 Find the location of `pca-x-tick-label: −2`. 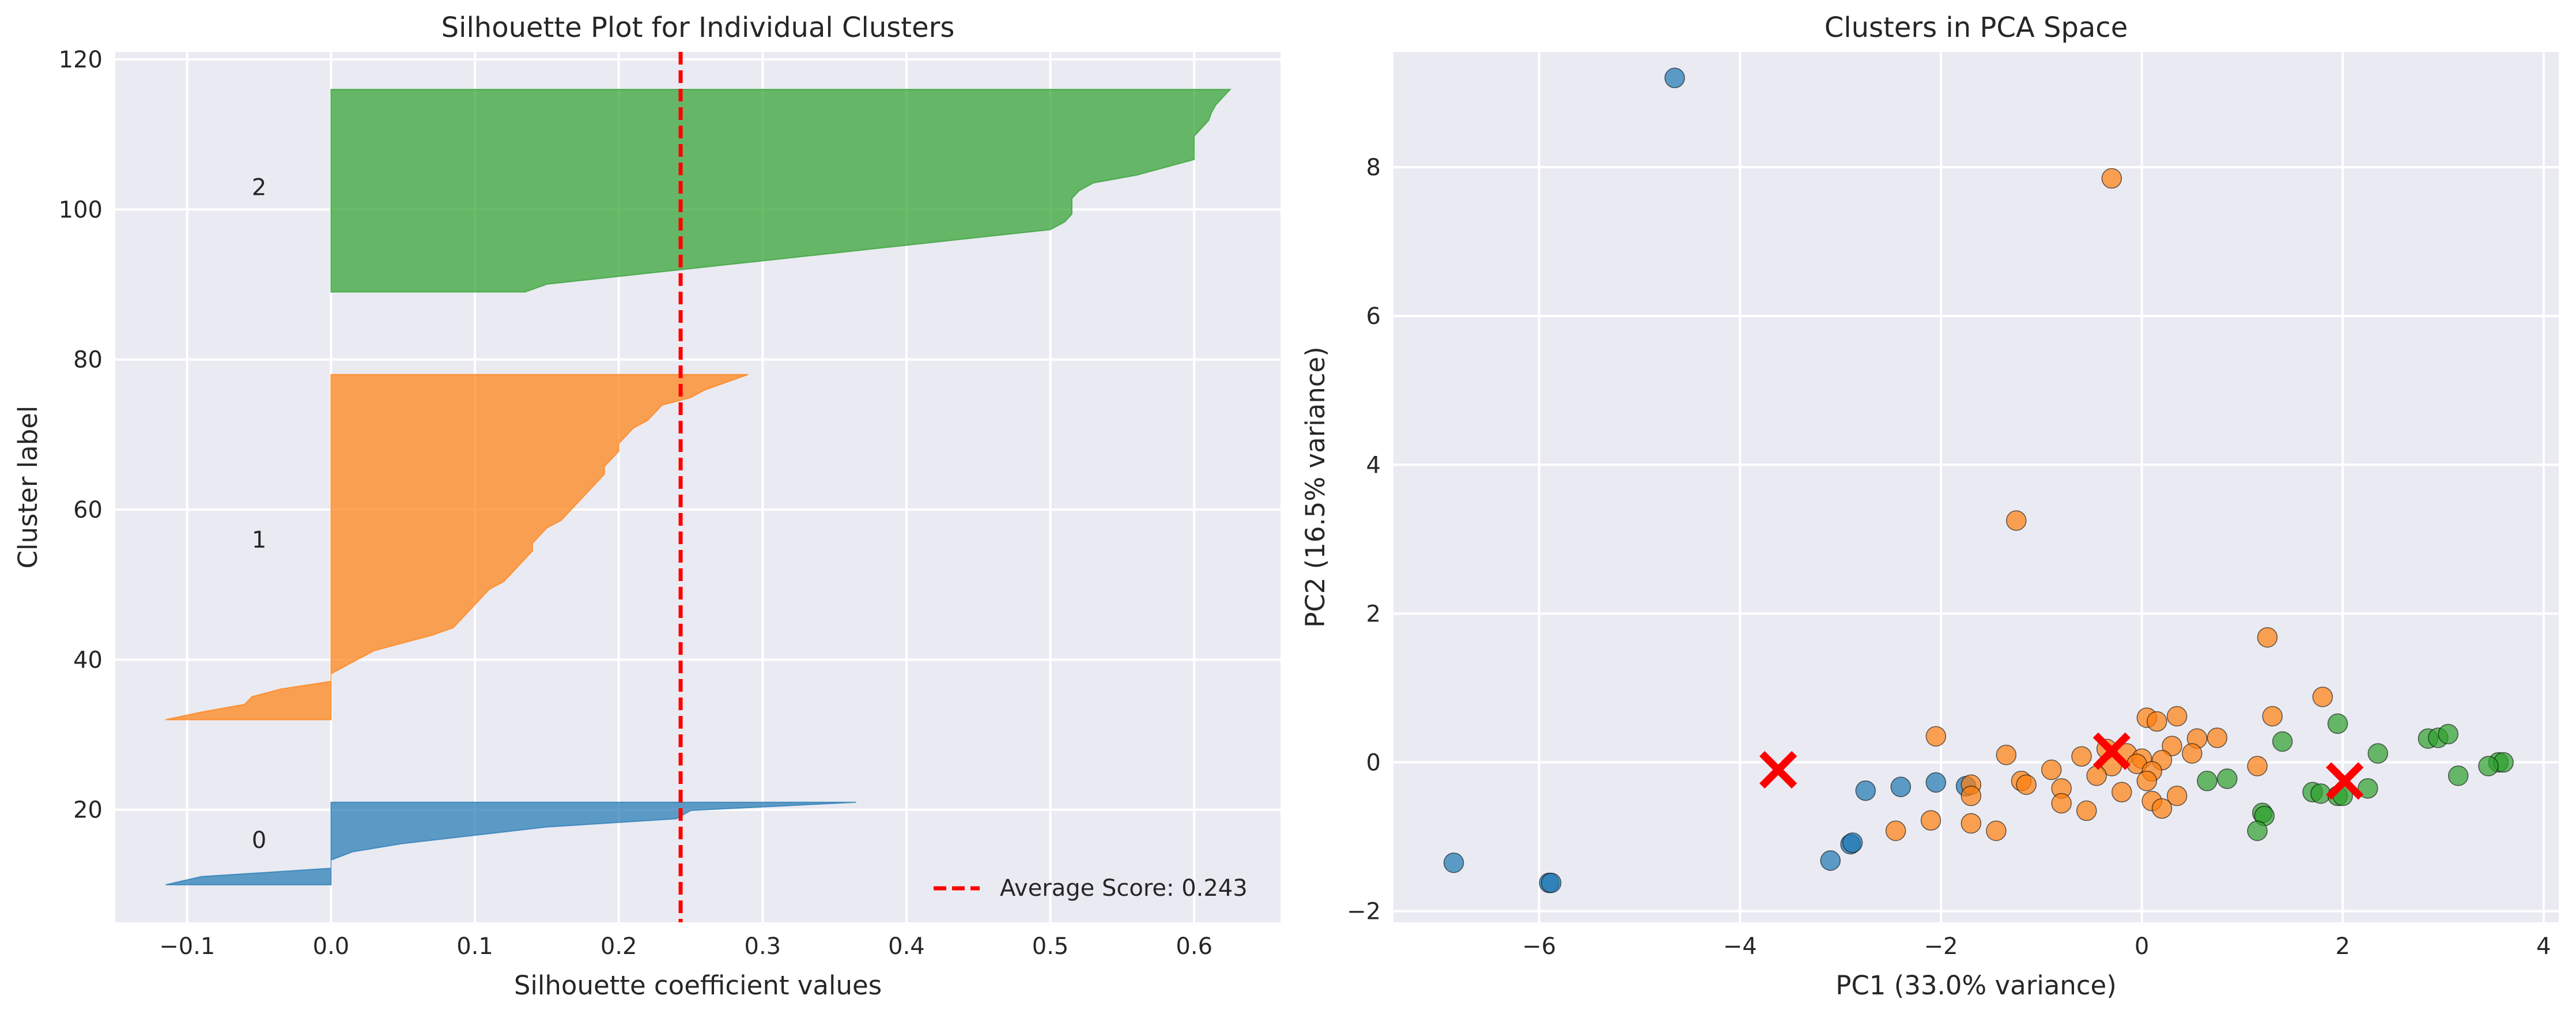

pca-x-tick-label: −2 is located at coordinates (1941, 946).